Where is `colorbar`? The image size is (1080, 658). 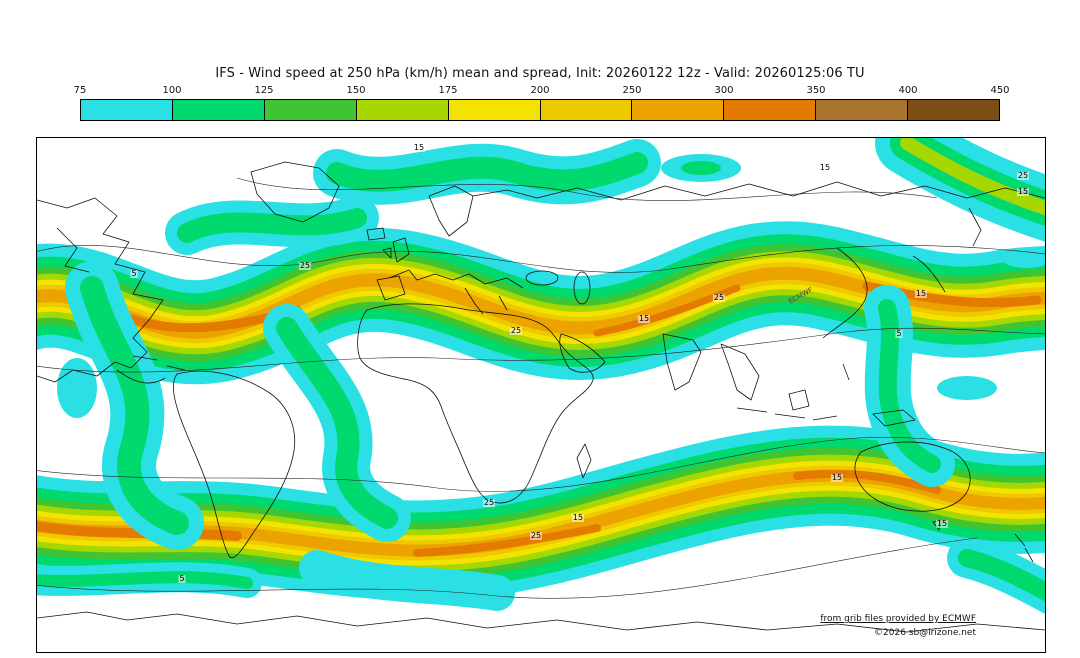
colorbar is located at coordinates (540, 110).